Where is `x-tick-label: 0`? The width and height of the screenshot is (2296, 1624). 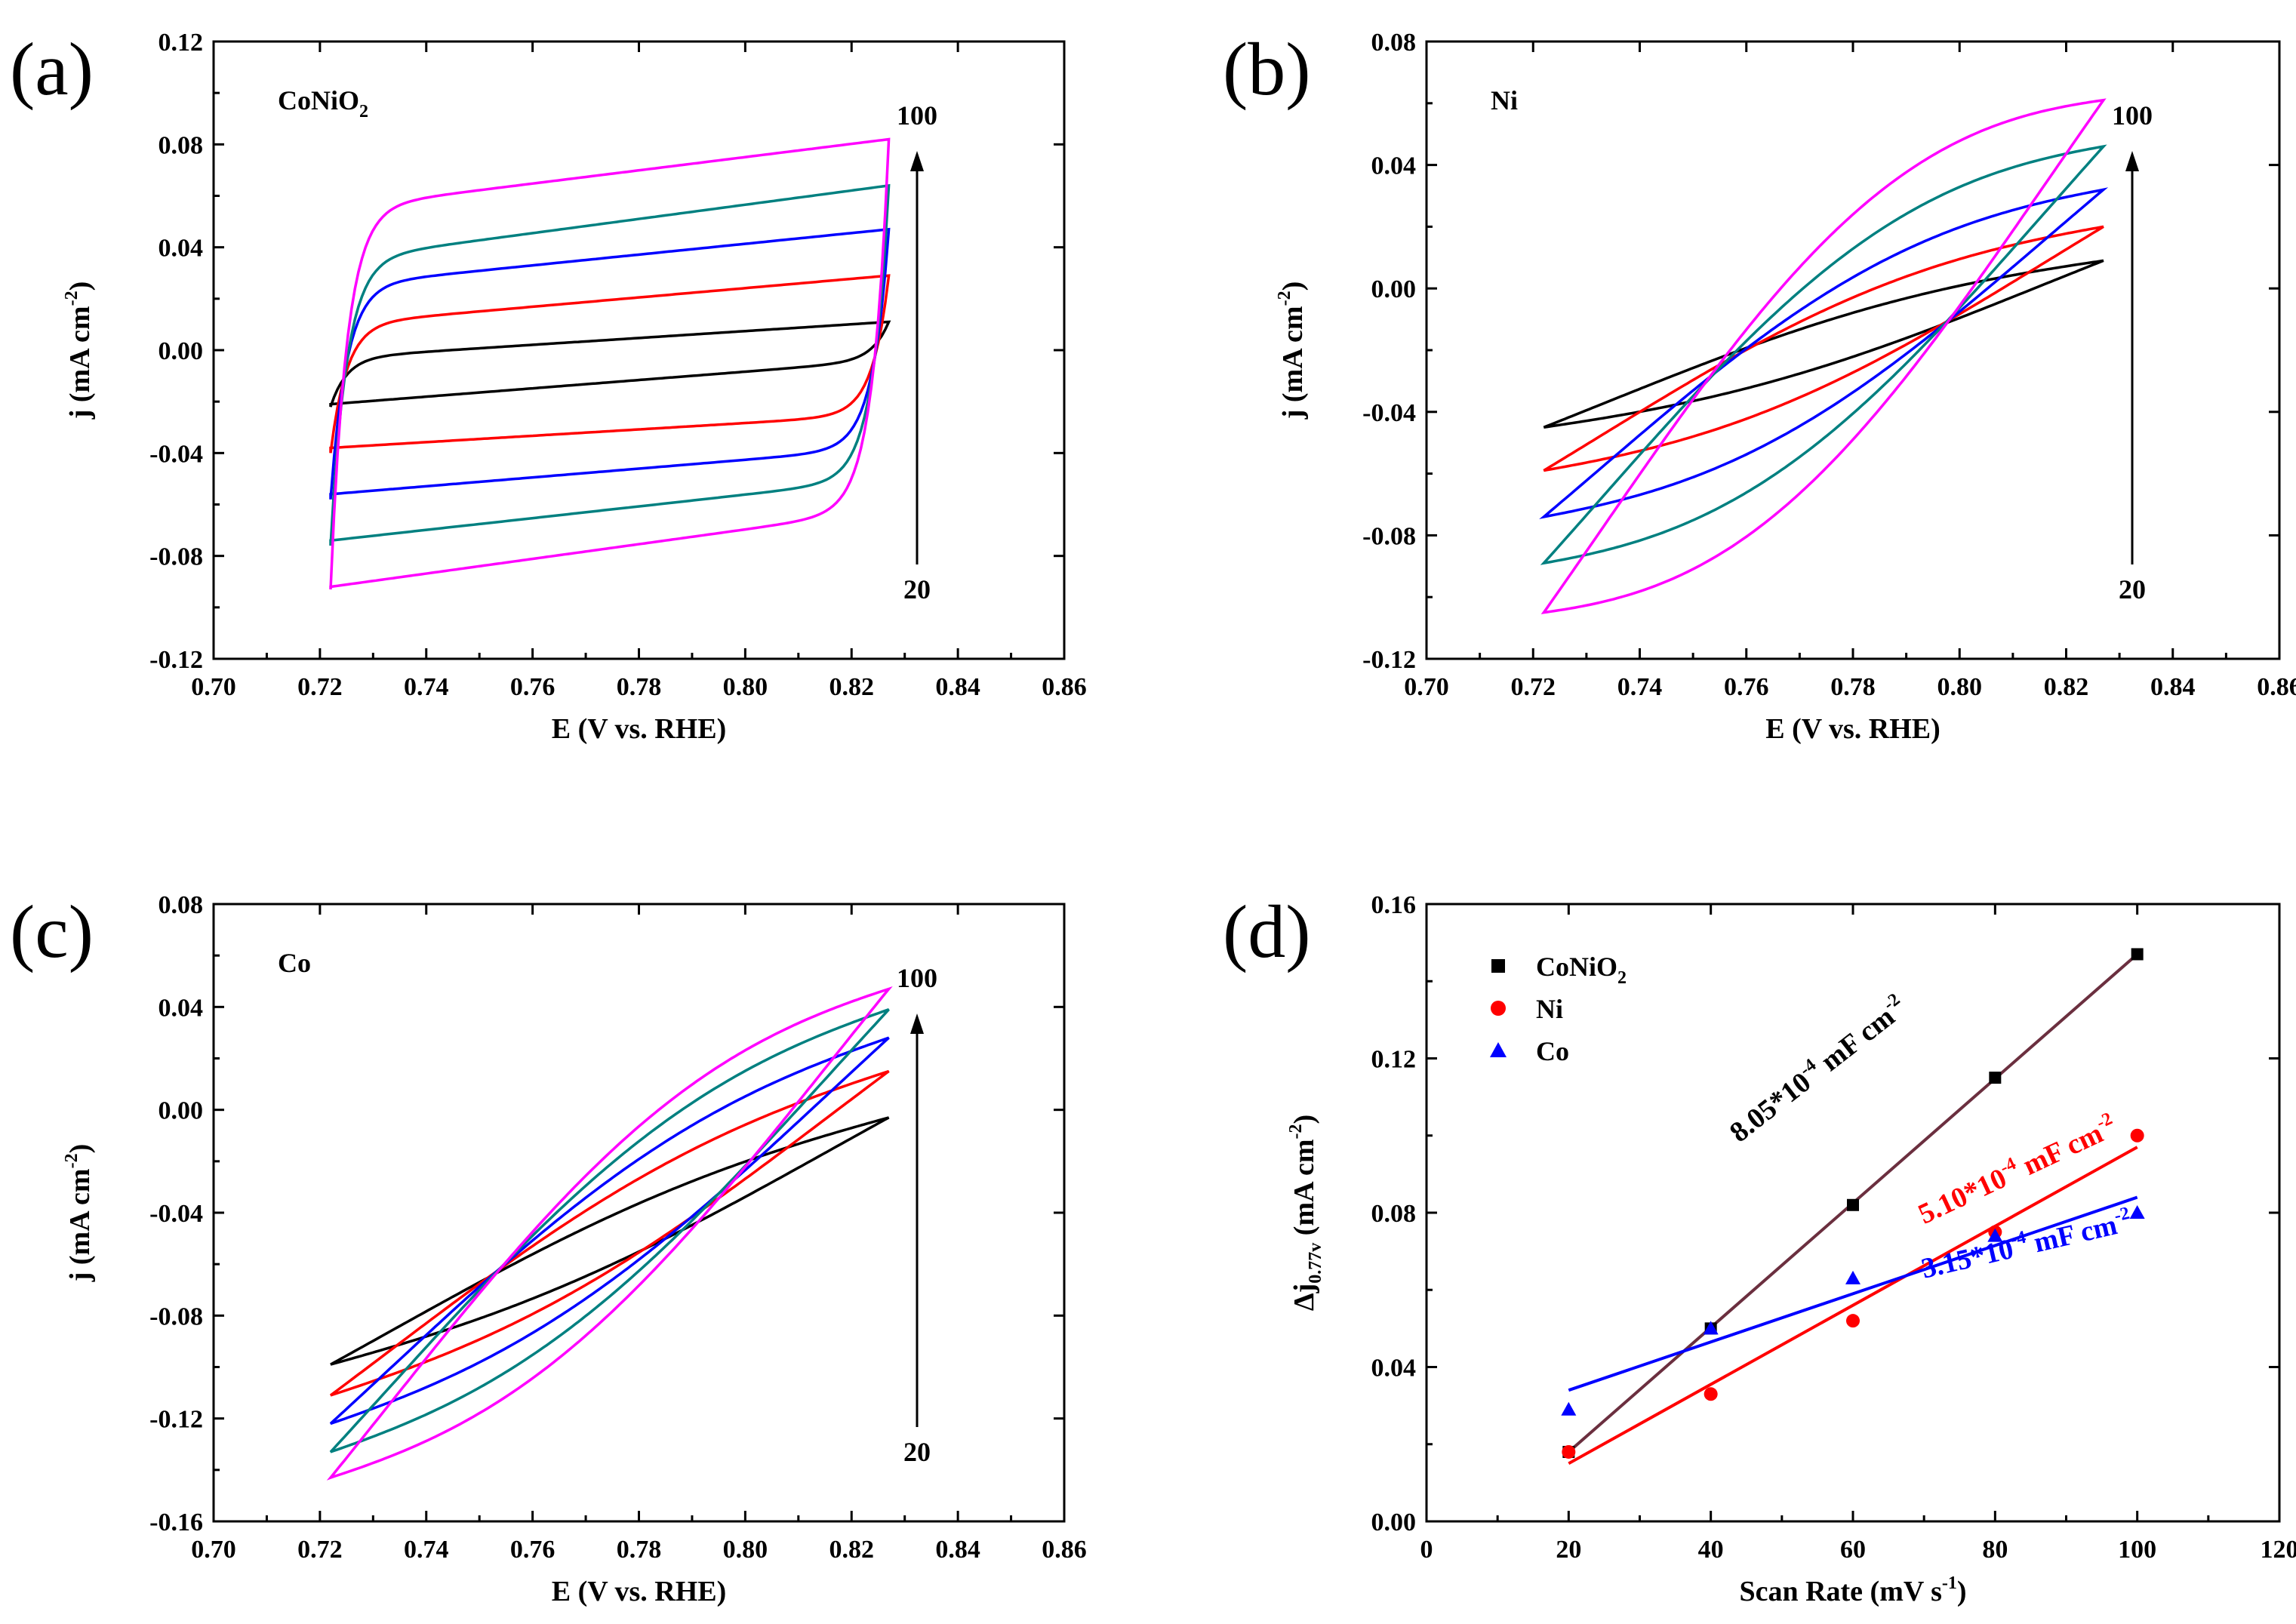 x-tick-label: 0 is located at coordinates (1426, 1550).